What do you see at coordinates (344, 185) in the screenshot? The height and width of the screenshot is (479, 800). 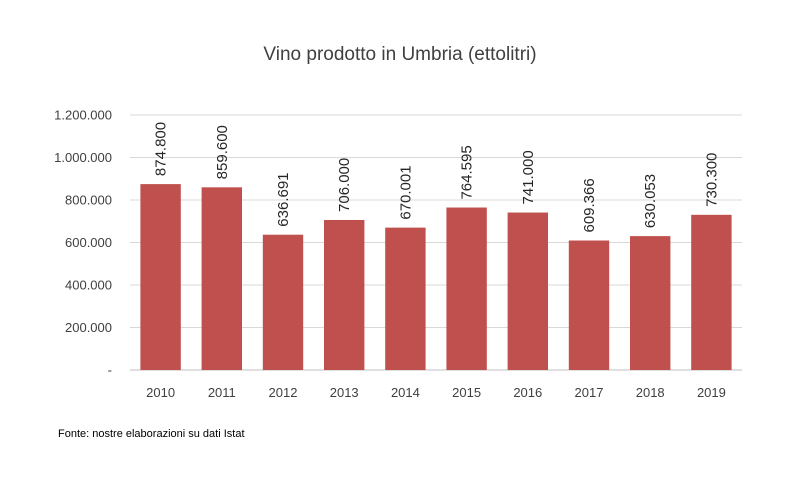 I see `data-label: 706.000` at bounding box center [344, 185].